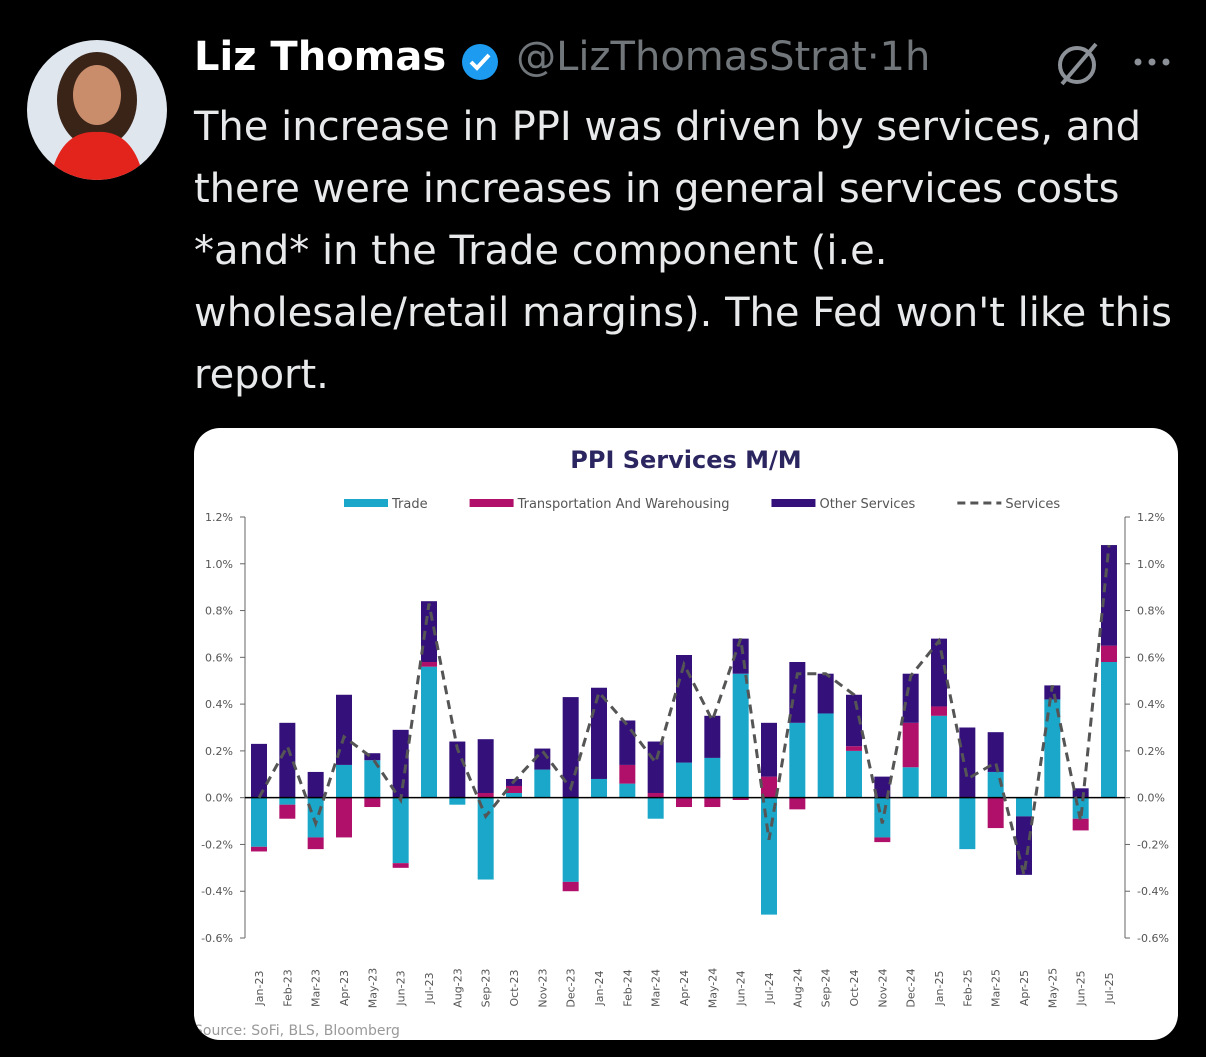  Describe the element at coordinates (741, 988) in the screenshot. I see `x-tick-label: Jun-24` at that location.